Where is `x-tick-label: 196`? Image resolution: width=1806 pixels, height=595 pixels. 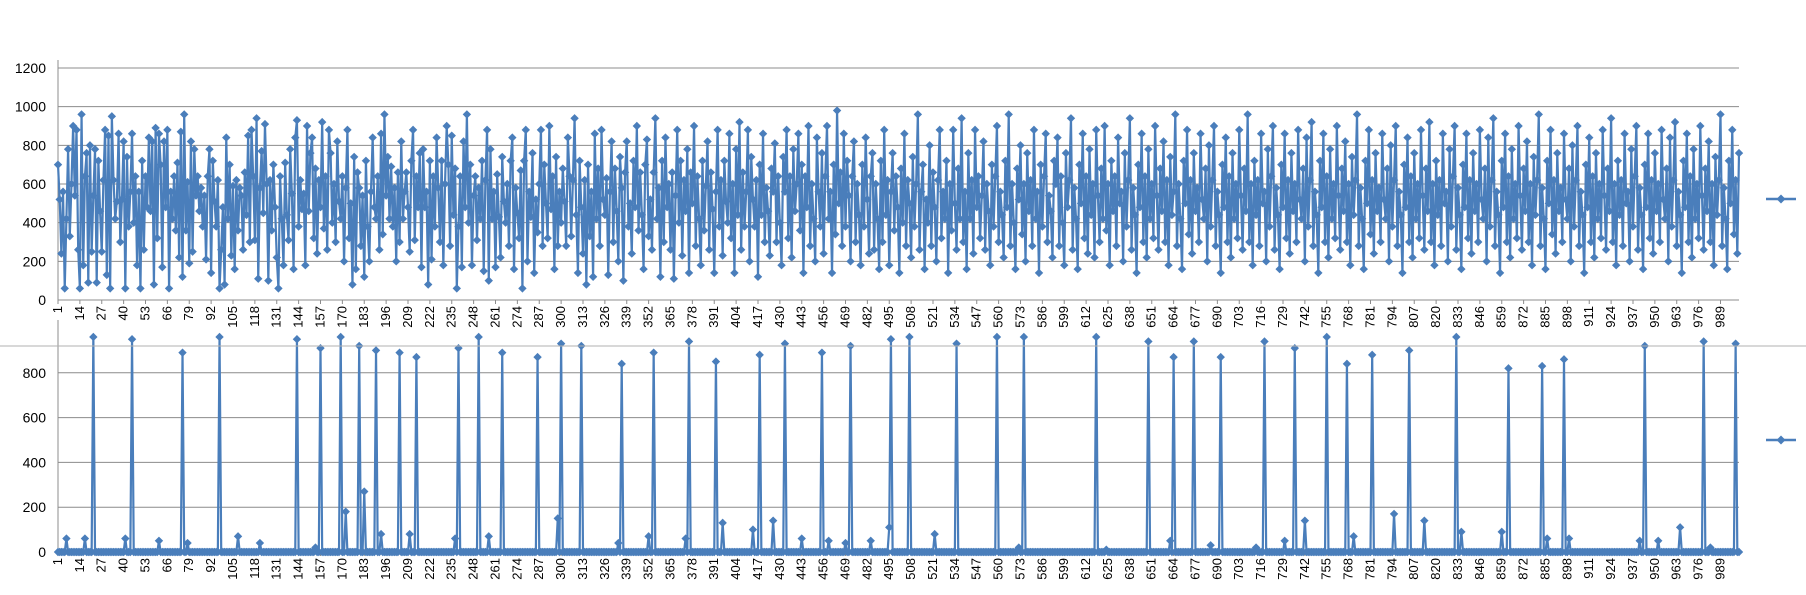 x-tick-label: 196 is located at coordinates (385, 317).